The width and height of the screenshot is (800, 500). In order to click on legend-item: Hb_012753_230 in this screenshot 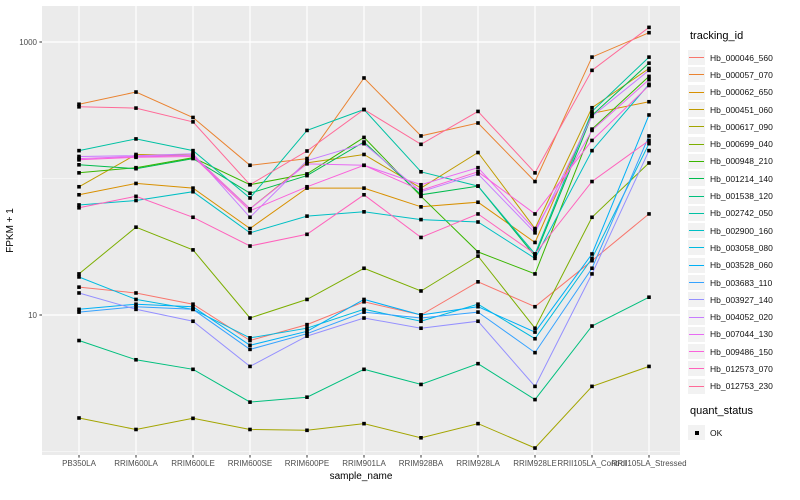, I will do `click(743, 386)`.